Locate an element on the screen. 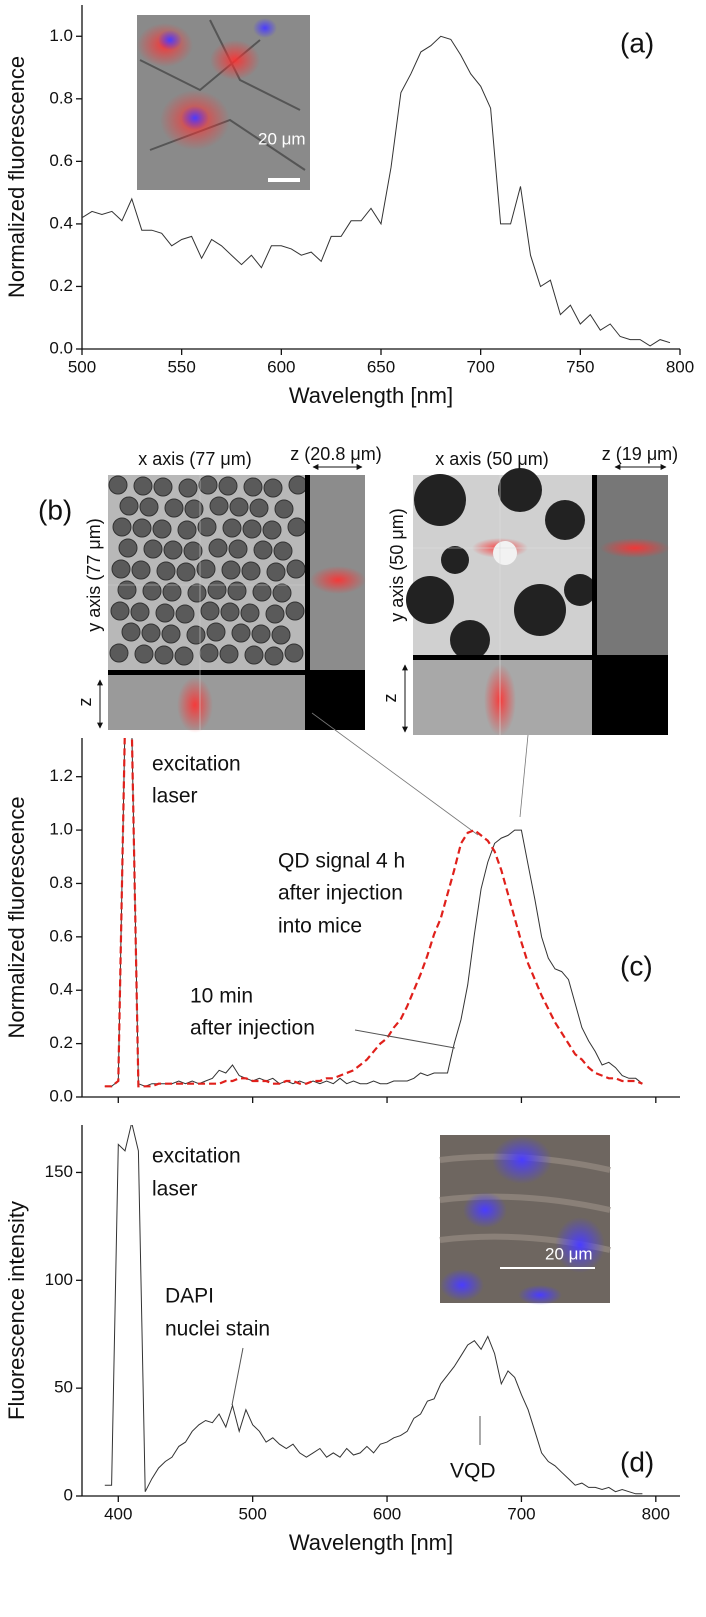  y-tick-label: 0.6 is located at coordinates (61, 935).